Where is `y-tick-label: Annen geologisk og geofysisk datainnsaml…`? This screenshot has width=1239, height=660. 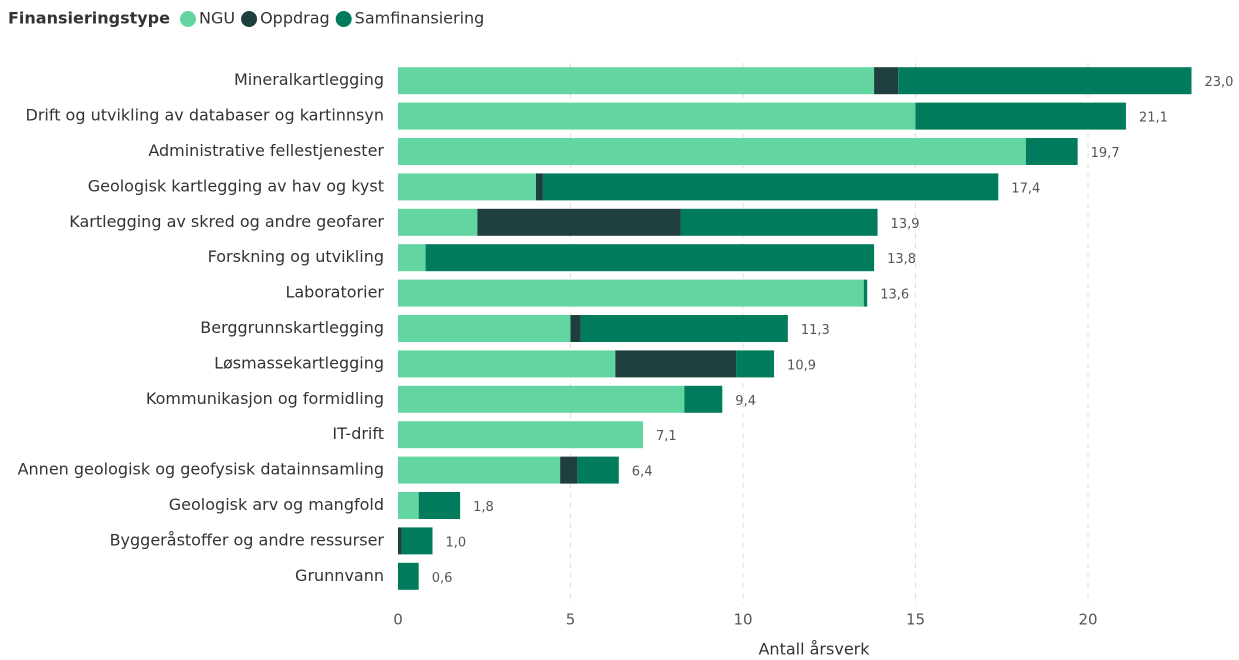 y-tick-label: Annen geologisk og geofysisk datainnsaml… is located at coordinates (201, 469).